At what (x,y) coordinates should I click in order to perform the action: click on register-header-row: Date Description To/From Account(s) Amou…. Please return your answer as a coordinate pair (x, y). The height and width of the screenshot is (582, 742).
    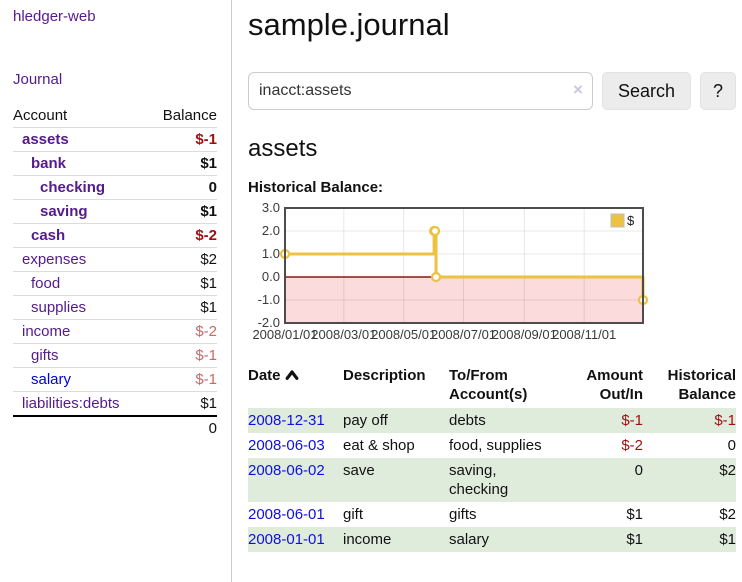
    Looking at the image, I should click on (492, 385).